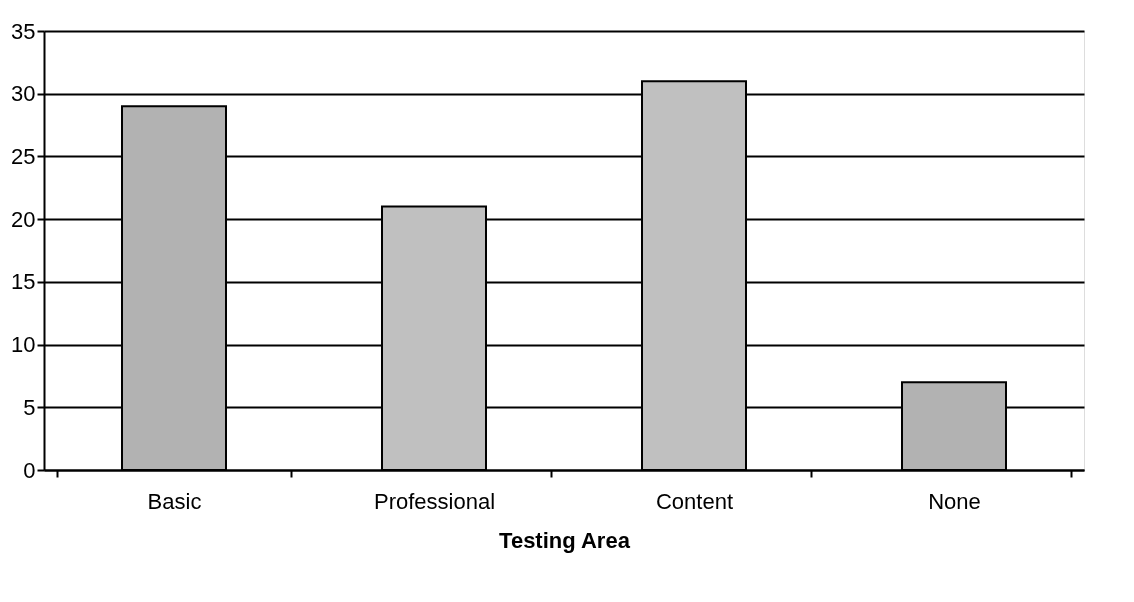 The height and width of the screenshot is (602, 1134). I want to click on y-tick-label: 10, so click(23, 345).